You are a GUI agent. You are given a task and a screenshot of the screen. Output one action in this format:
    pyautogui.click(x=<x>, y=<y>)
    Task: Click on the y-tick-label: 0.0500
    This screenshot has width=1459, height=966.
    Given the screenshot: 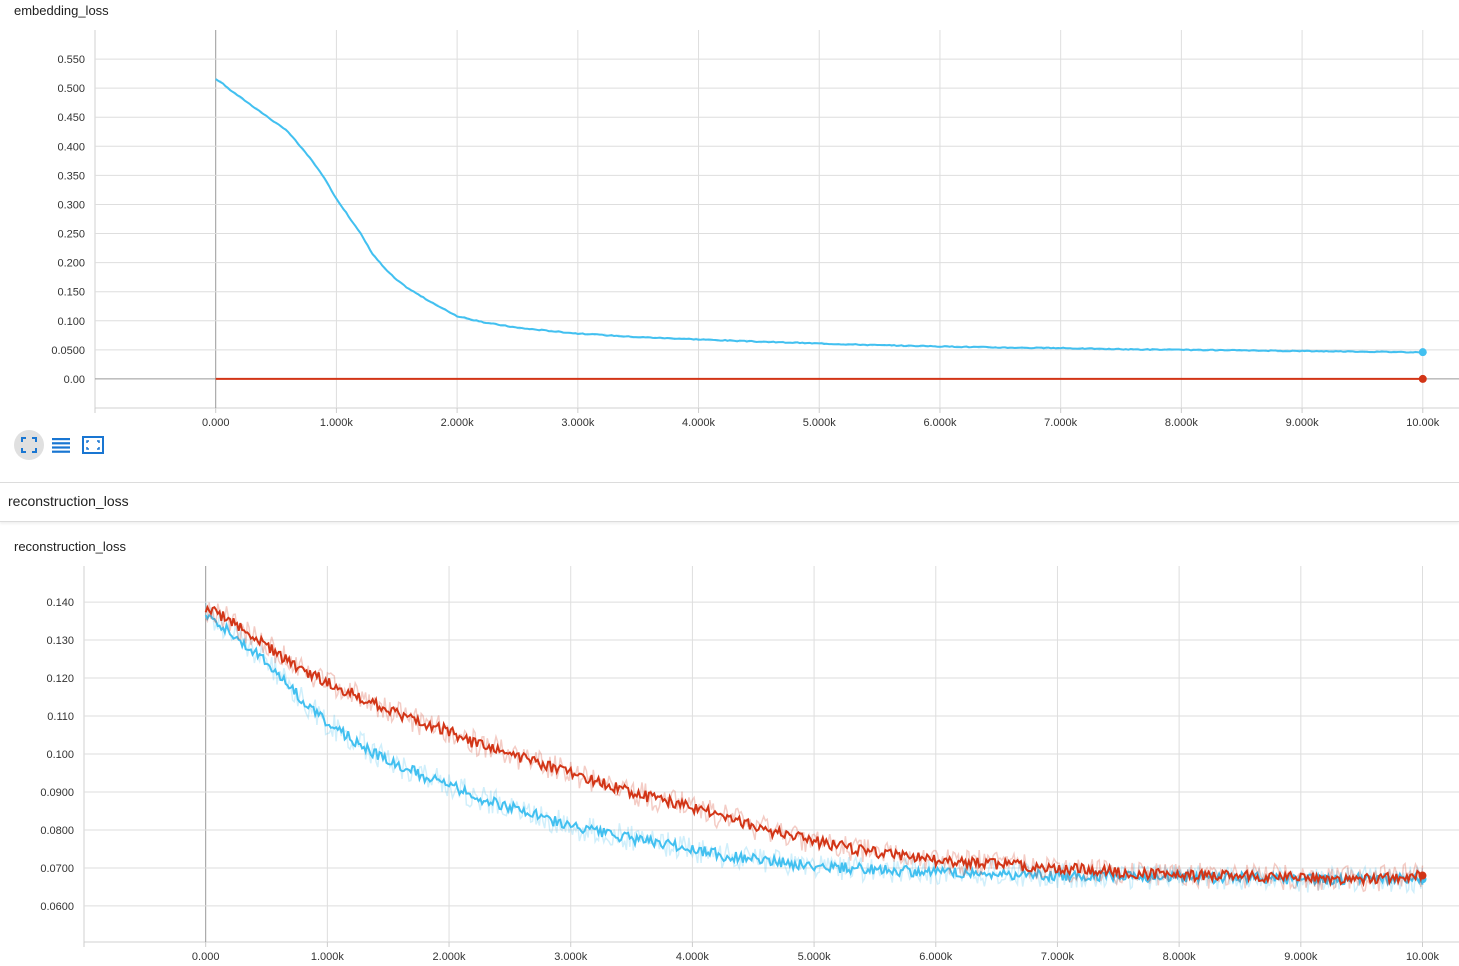 What is the action you would take?
    pyautogui.click(x=68, y=351)
    